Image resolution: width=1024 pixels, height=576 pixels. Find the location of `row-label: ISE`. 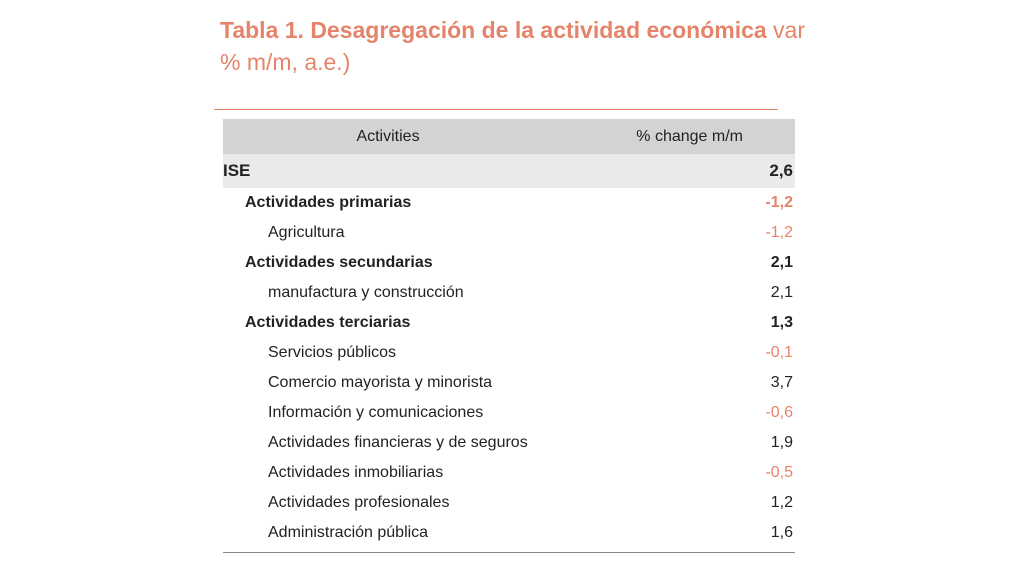

row-label: ISE is located at coordinates (237, 170).